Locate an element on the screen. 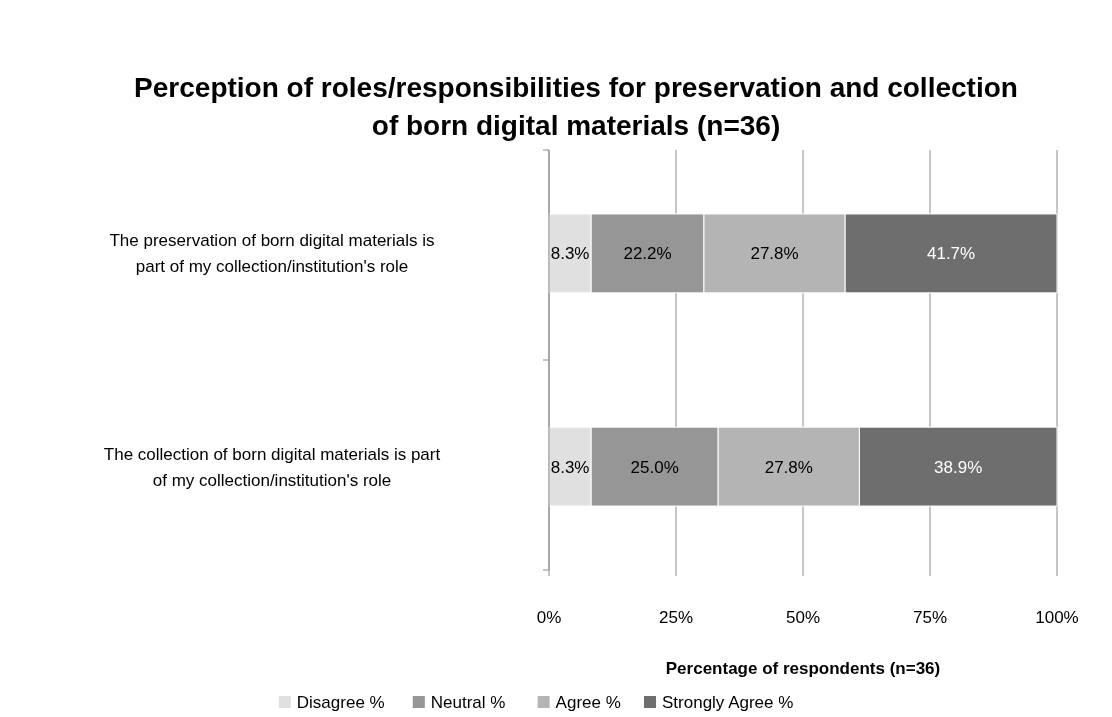  x-tick-label: 100% is located at coordinates (1057, 617).